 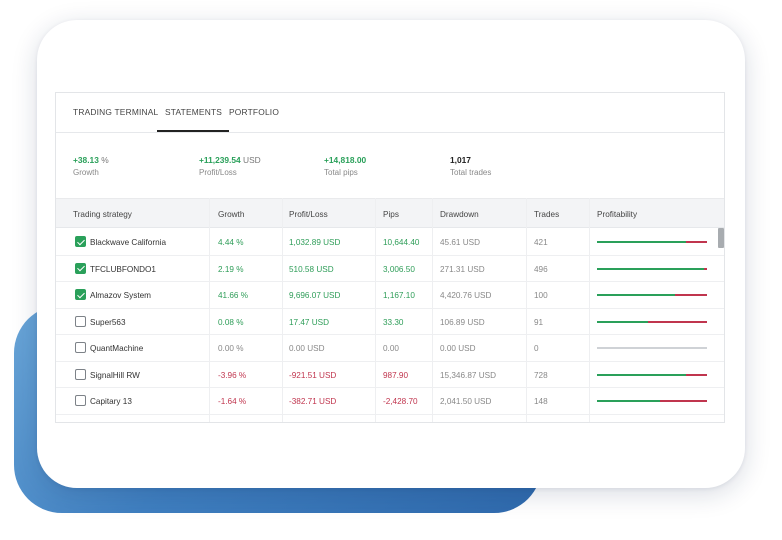 I want to click on stat-trades: 1,017 Total trades, so click(x=470, y=166).